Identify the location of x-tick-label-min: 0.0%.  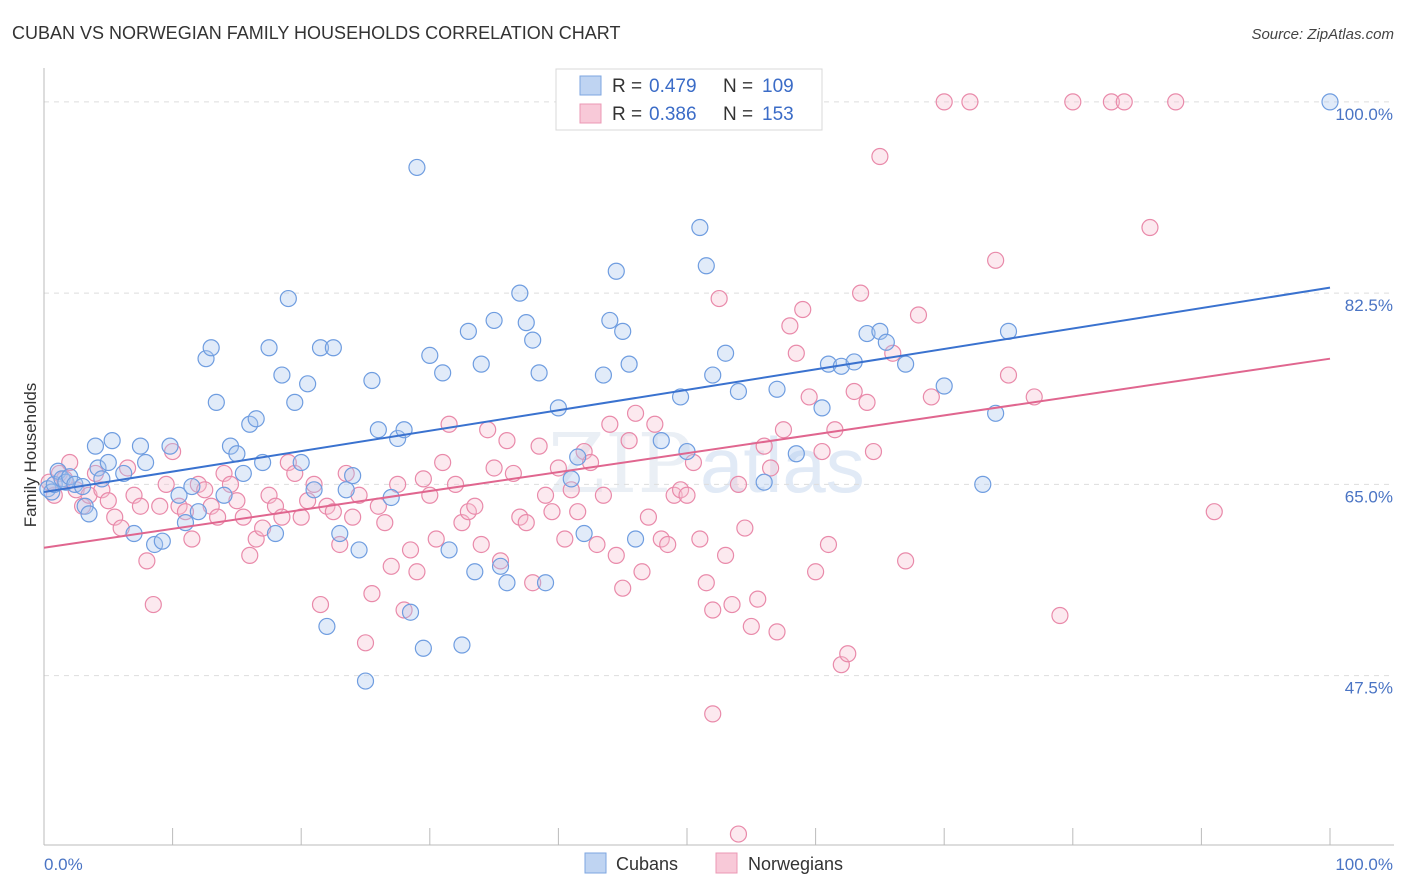
(63, 864).